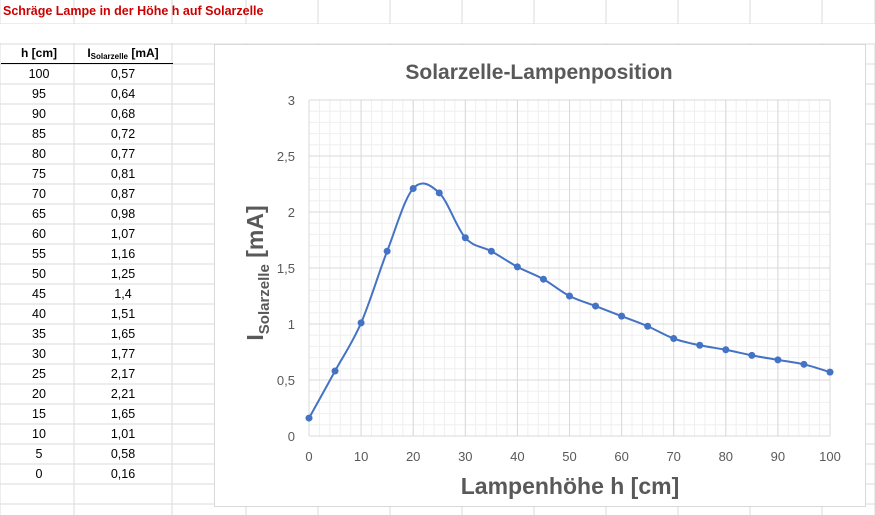  Describe the element at coordinates (87, 474) in the screenshot. I see `table-row: 0 0,16` at that location.